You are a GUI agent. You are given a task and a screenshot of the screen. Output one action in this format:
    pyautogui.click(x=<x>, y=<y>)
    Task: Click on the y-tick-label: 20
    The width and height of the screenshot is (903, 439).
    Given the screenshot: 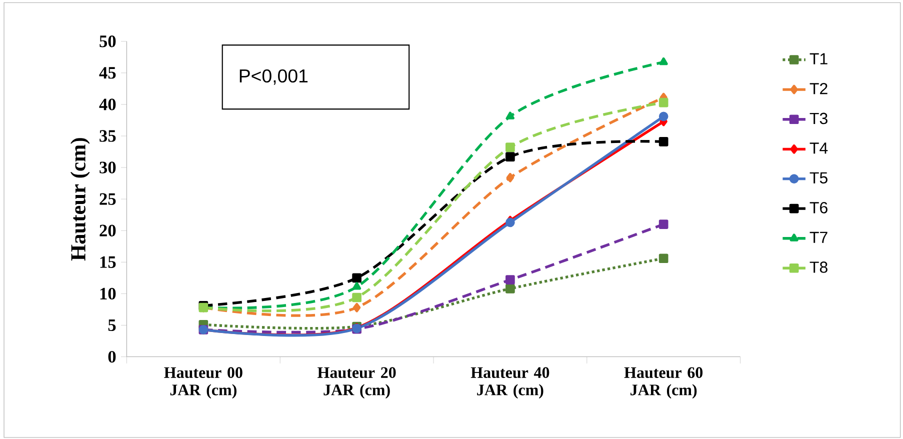 What is the action you would take?
    pyautogui.click(x=108, y=230)
    